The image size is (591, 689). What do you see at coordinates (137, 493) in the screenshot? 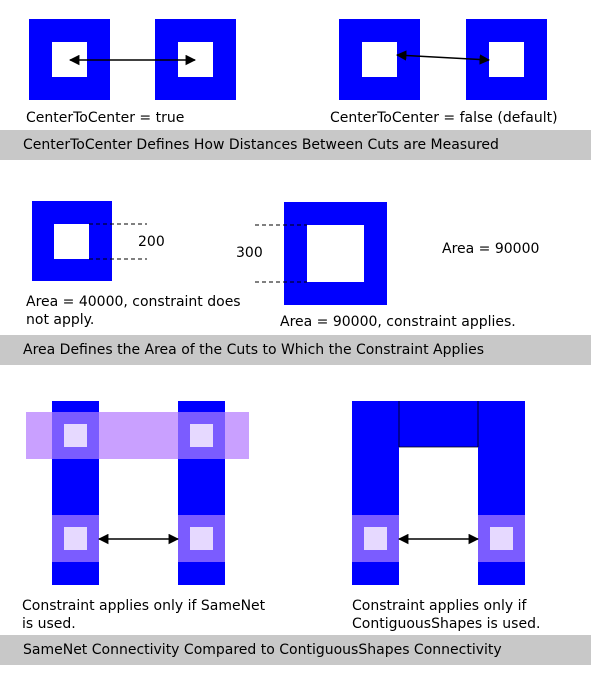
I see `same-net-figure` at bounding box center [137, 493].